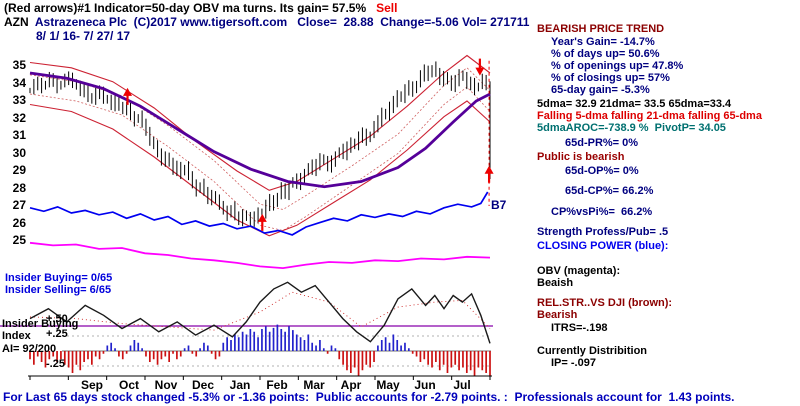 The image size is (800, 406). What do you see at coordinates (601, 29) in the screenshot?
I see `trend-status: BEARISH PRICE TREND` at bounding box center [601, 29].